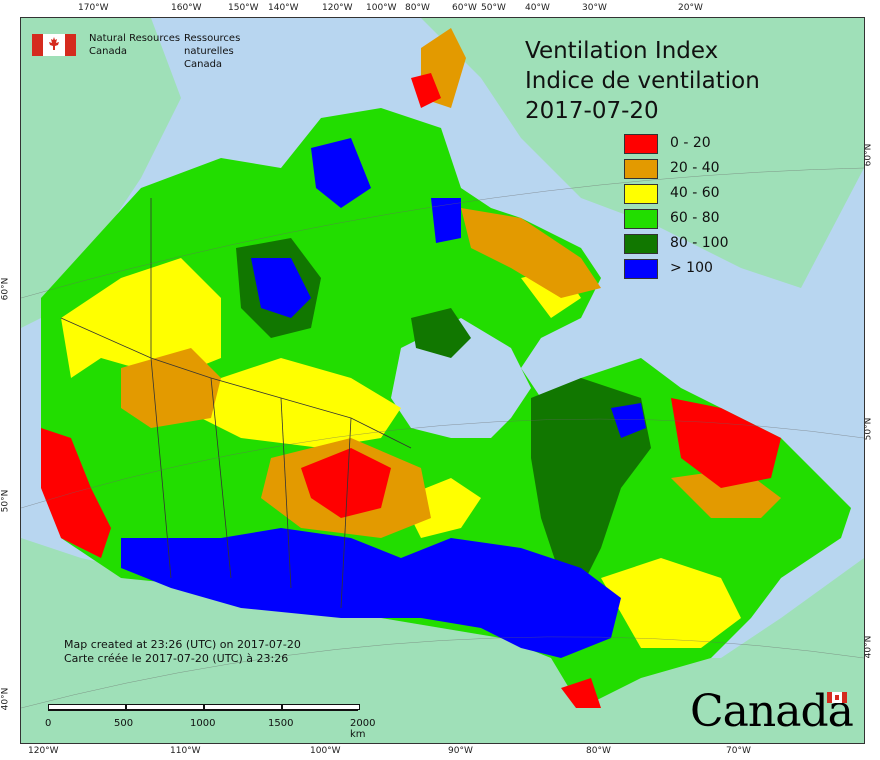  I want to click on tick-top: 140°W, so click(283, 8).